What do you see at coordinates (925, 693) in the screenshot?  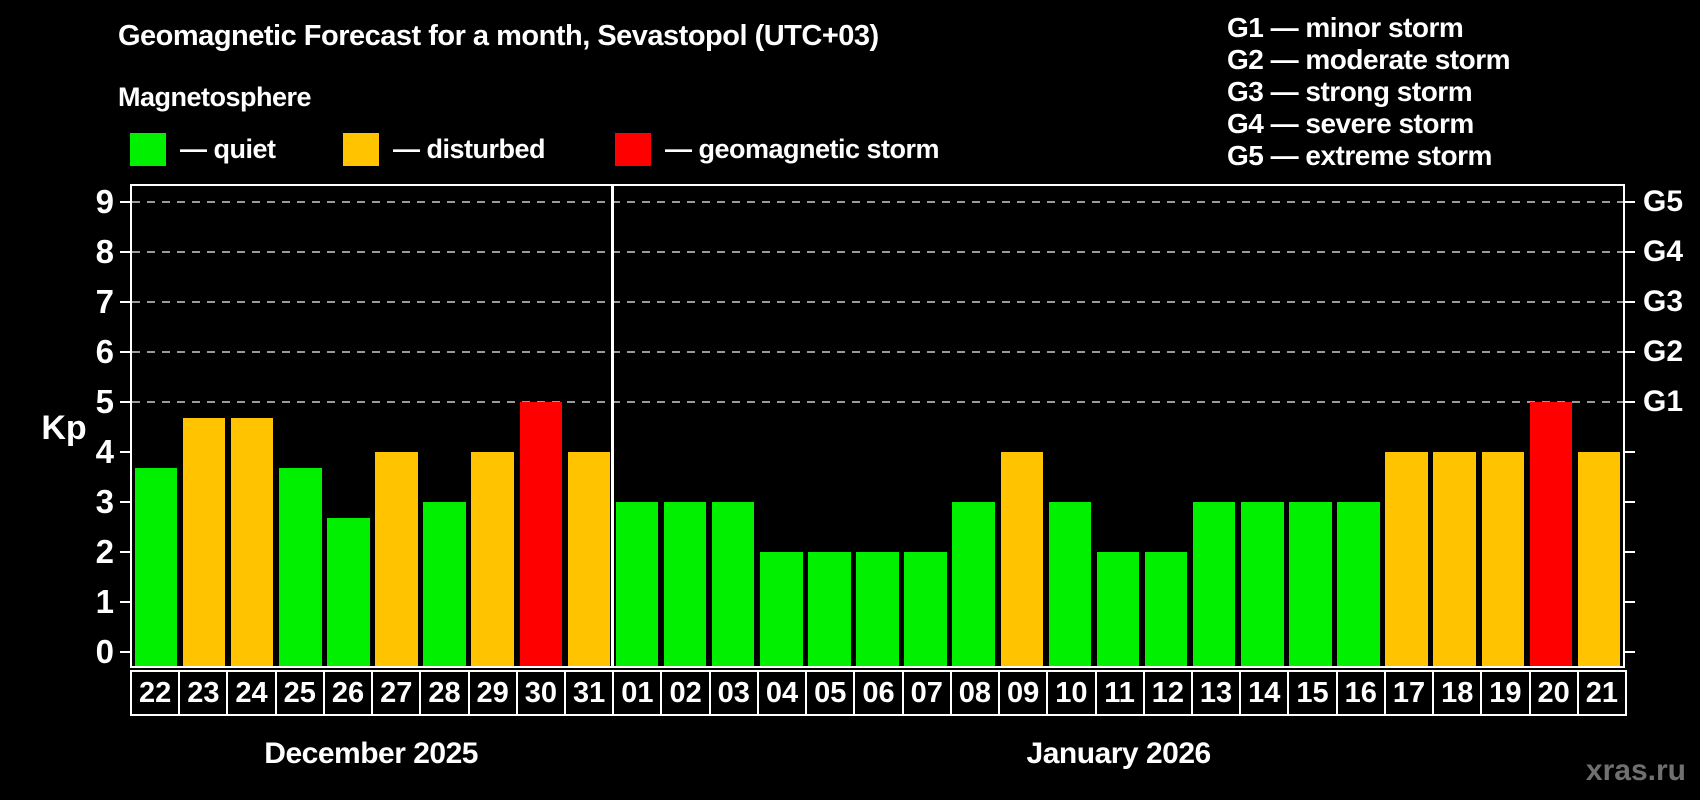 I see `day-label-07: 07` at bounding box center [925, 693].